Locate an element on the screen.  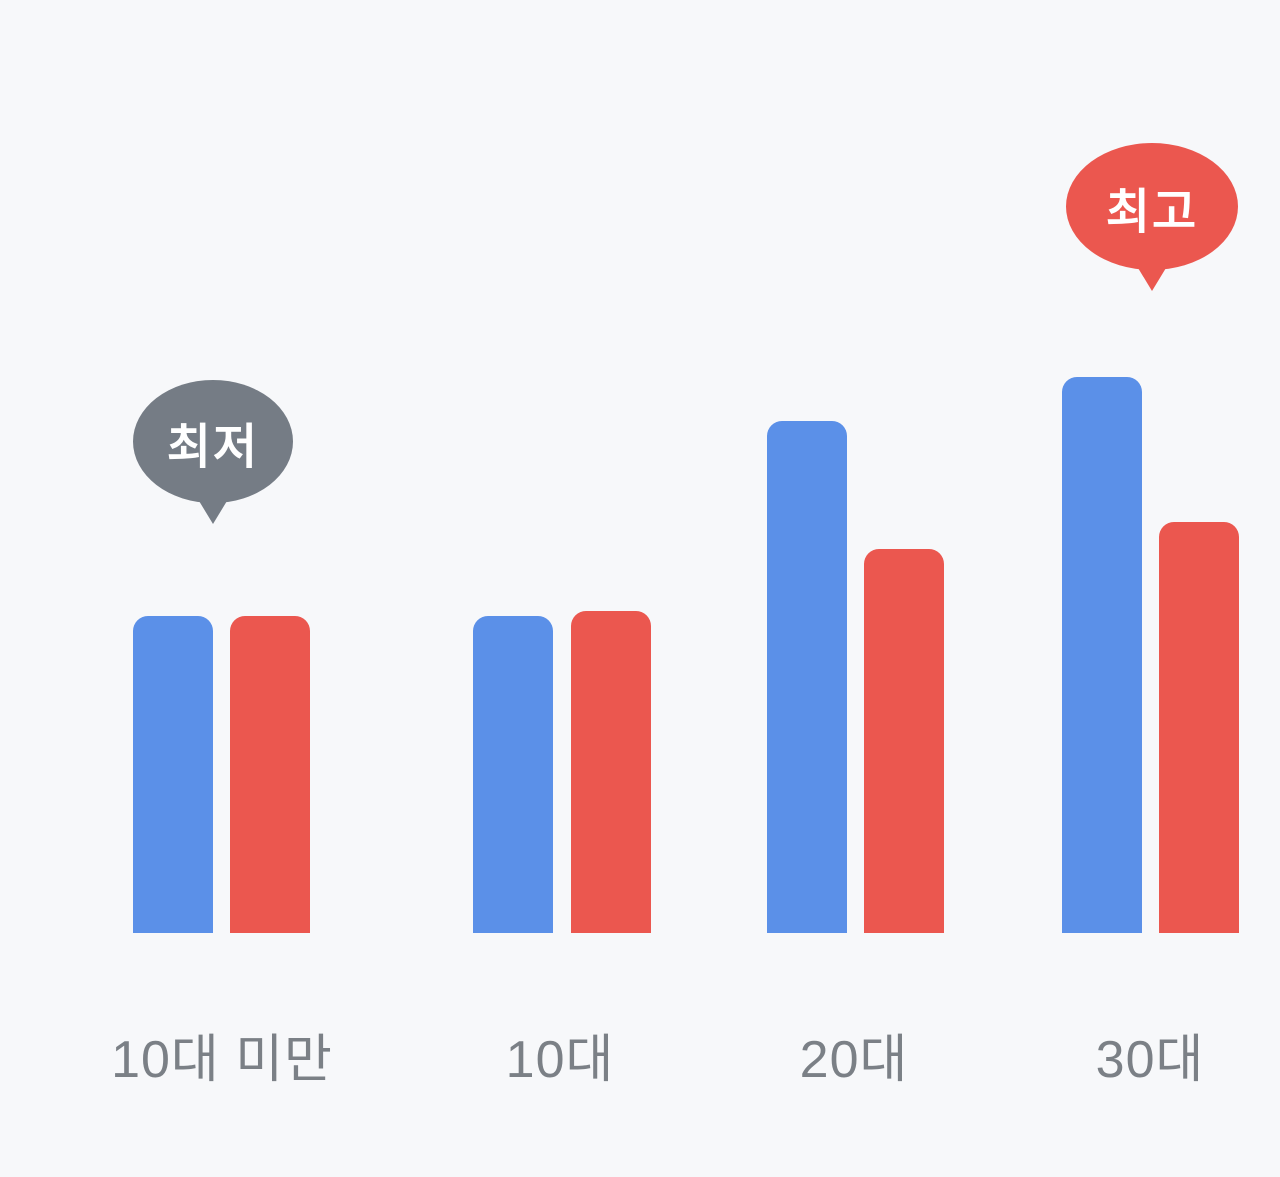
lowest-callout-bubble: 최저 is located at coordinates (213, 452).